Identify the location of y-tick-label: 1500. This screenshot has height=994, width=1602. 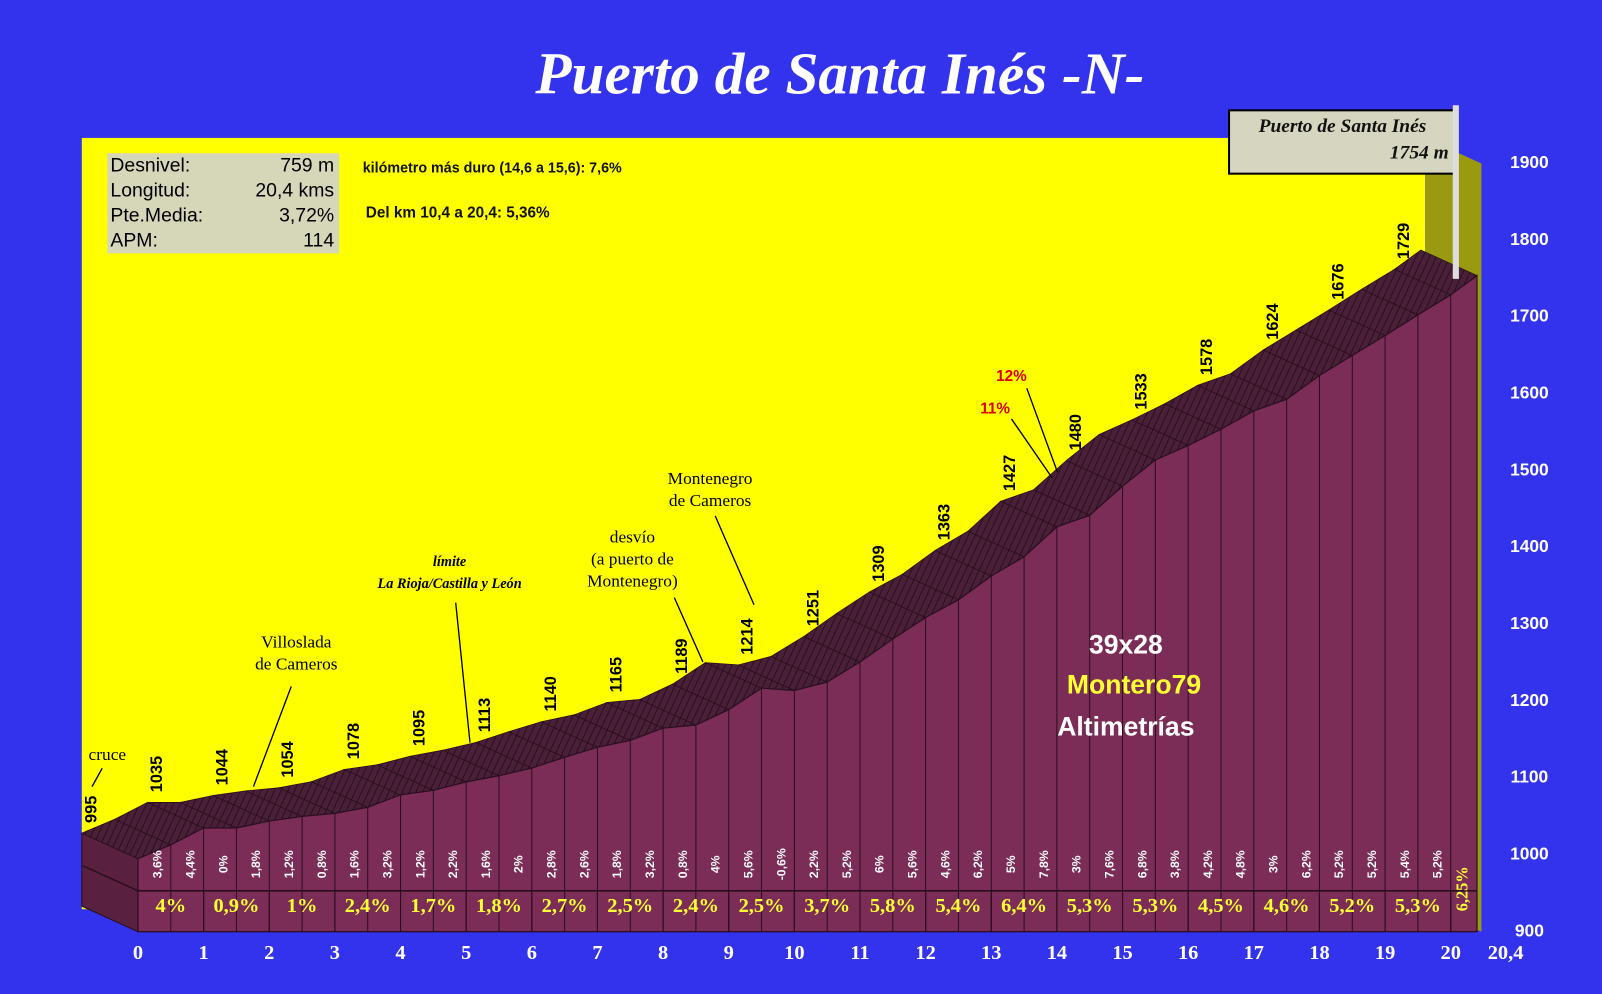
(1529, 469).